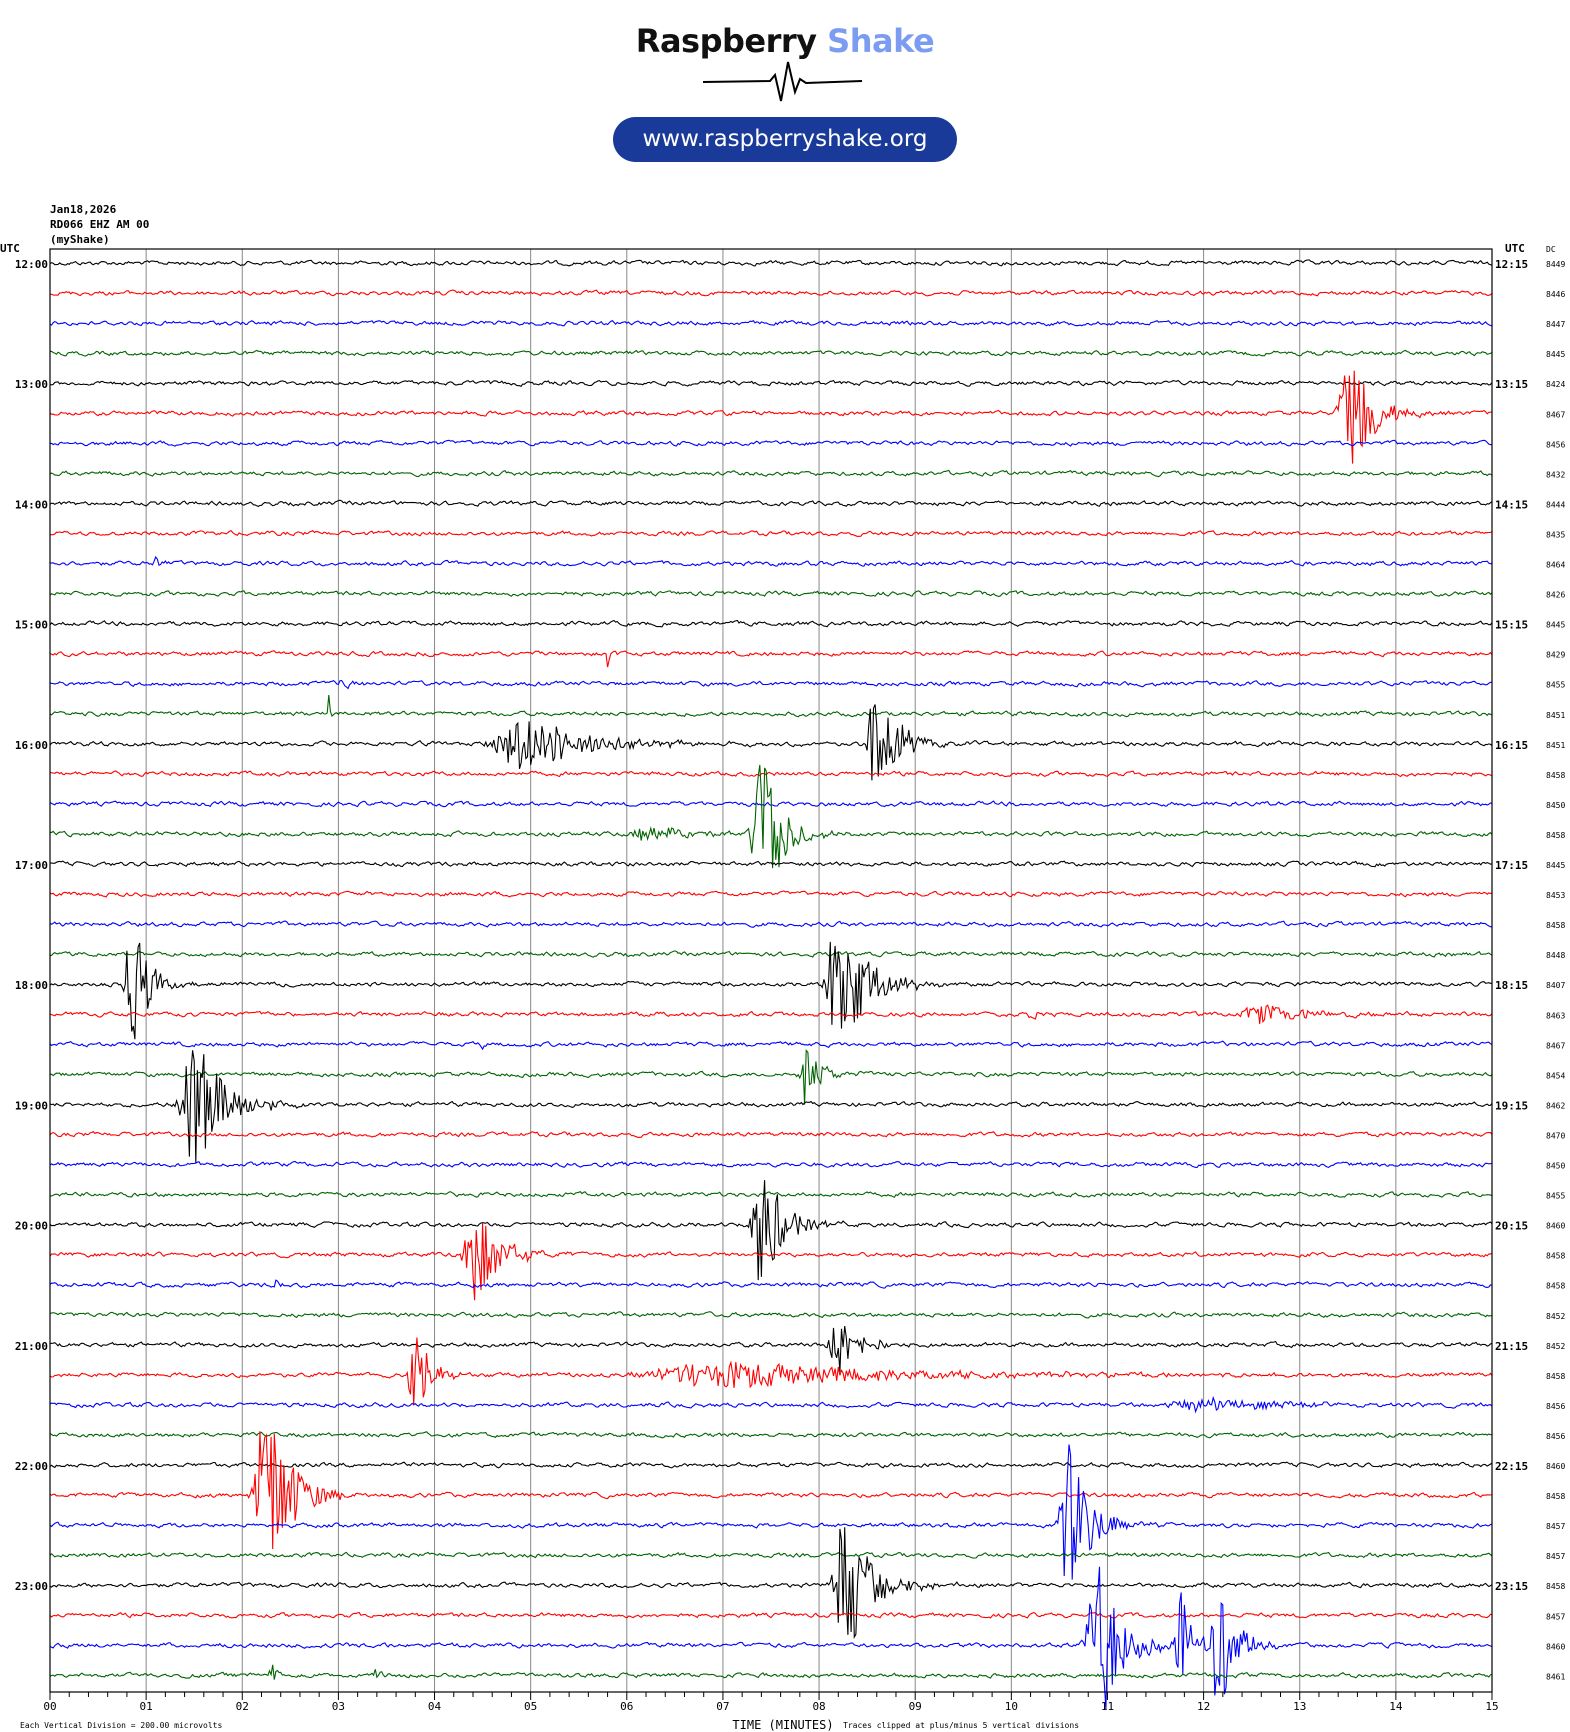 Image resolution: width=1570 pixels, height=1732 pixels. I want to click on dc-value: 8449, so click(1555, 264).